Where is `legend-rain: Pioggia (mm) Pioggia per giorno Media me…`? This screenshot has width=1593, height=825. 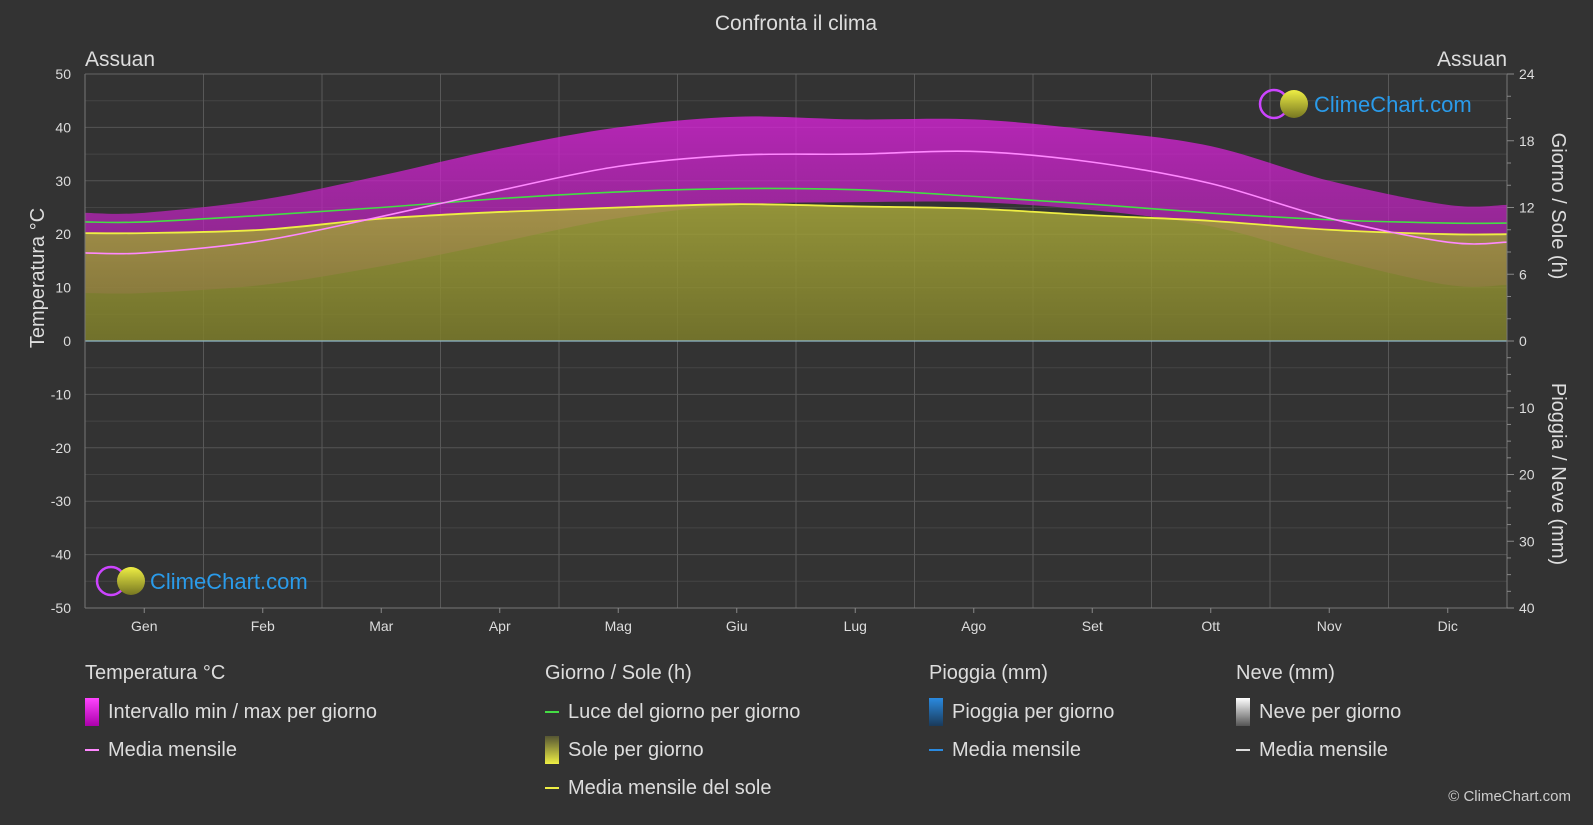
legend-rain: Pioggia (mm) Pioggia per giorno Media me… is located at coordinates (1021, 719).